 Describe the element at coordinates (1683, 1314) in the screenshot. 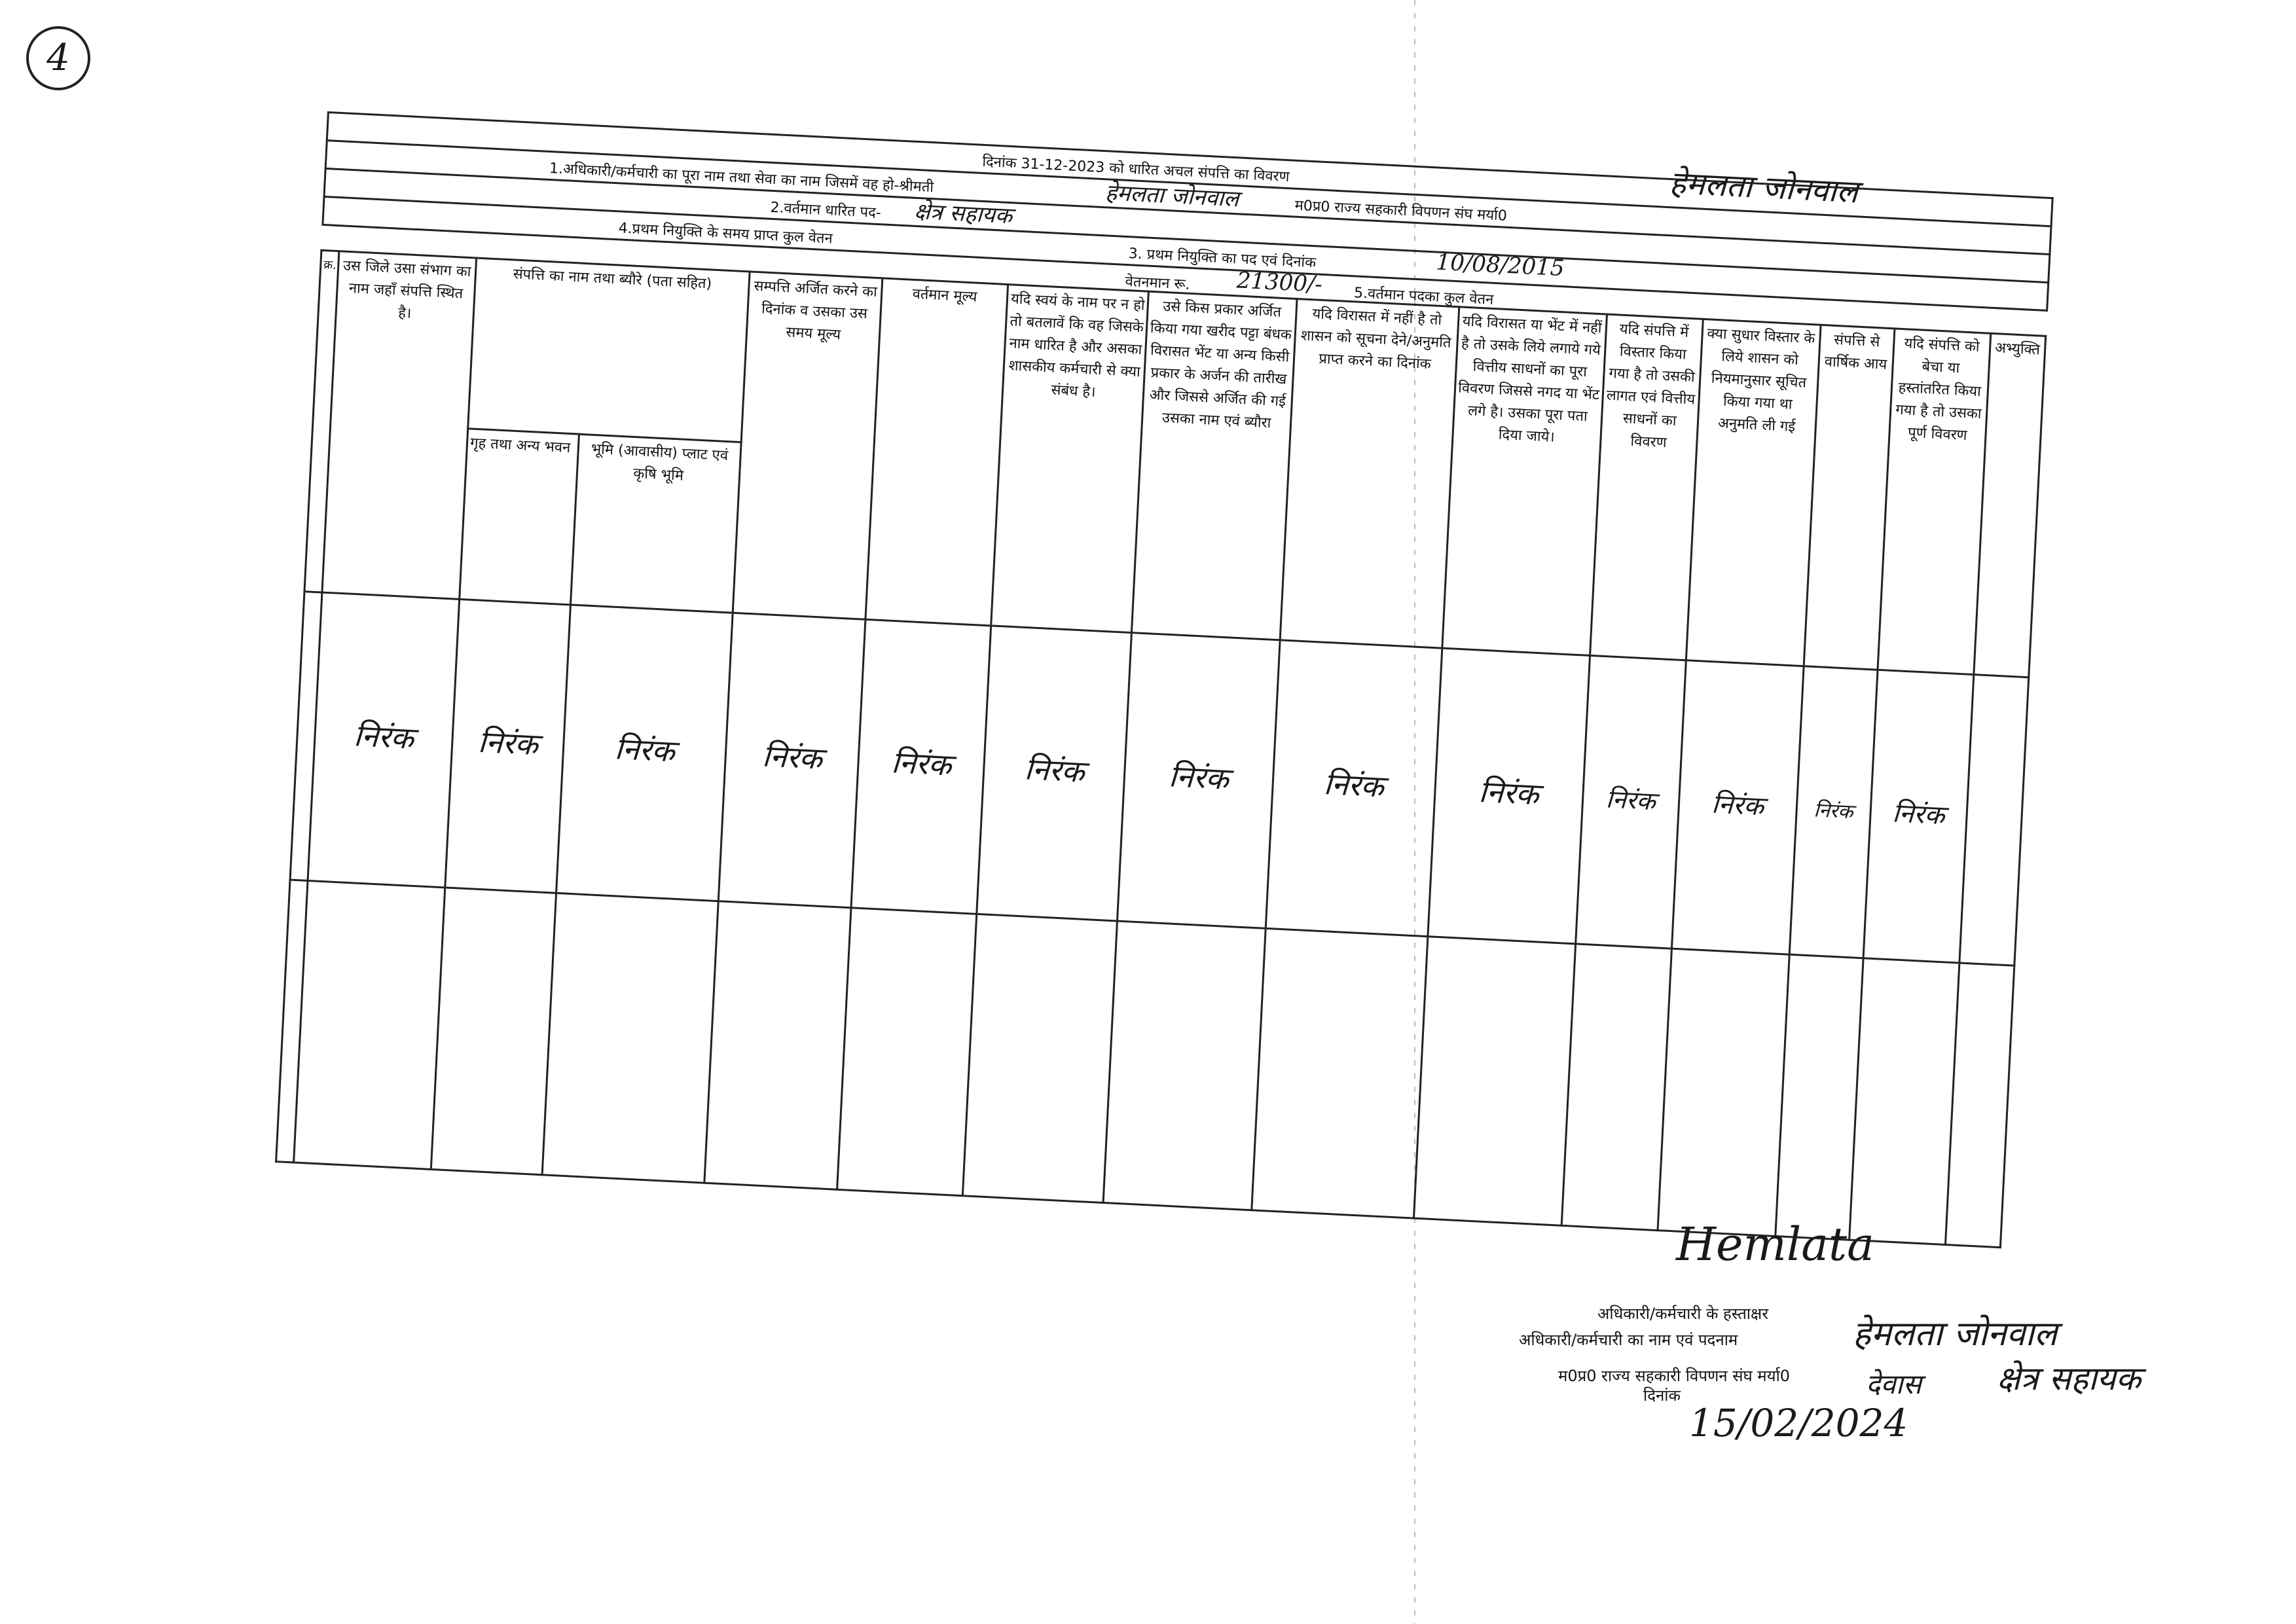

I see `signature-label: अधिकारी/कर्मचारी के हस्ताक्षर` at that location.